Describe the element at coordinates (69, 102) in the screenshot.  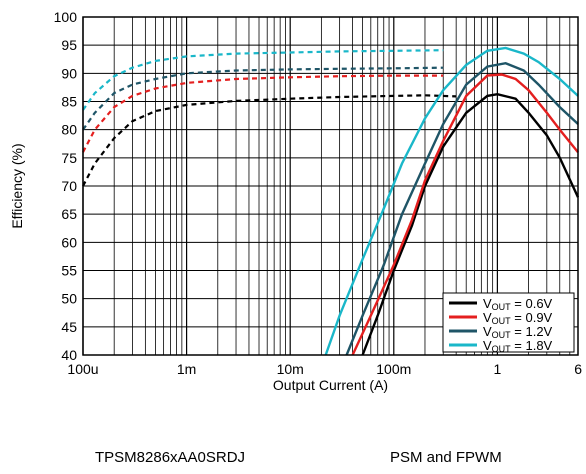
I see `y-tick-label: 85` at that location.